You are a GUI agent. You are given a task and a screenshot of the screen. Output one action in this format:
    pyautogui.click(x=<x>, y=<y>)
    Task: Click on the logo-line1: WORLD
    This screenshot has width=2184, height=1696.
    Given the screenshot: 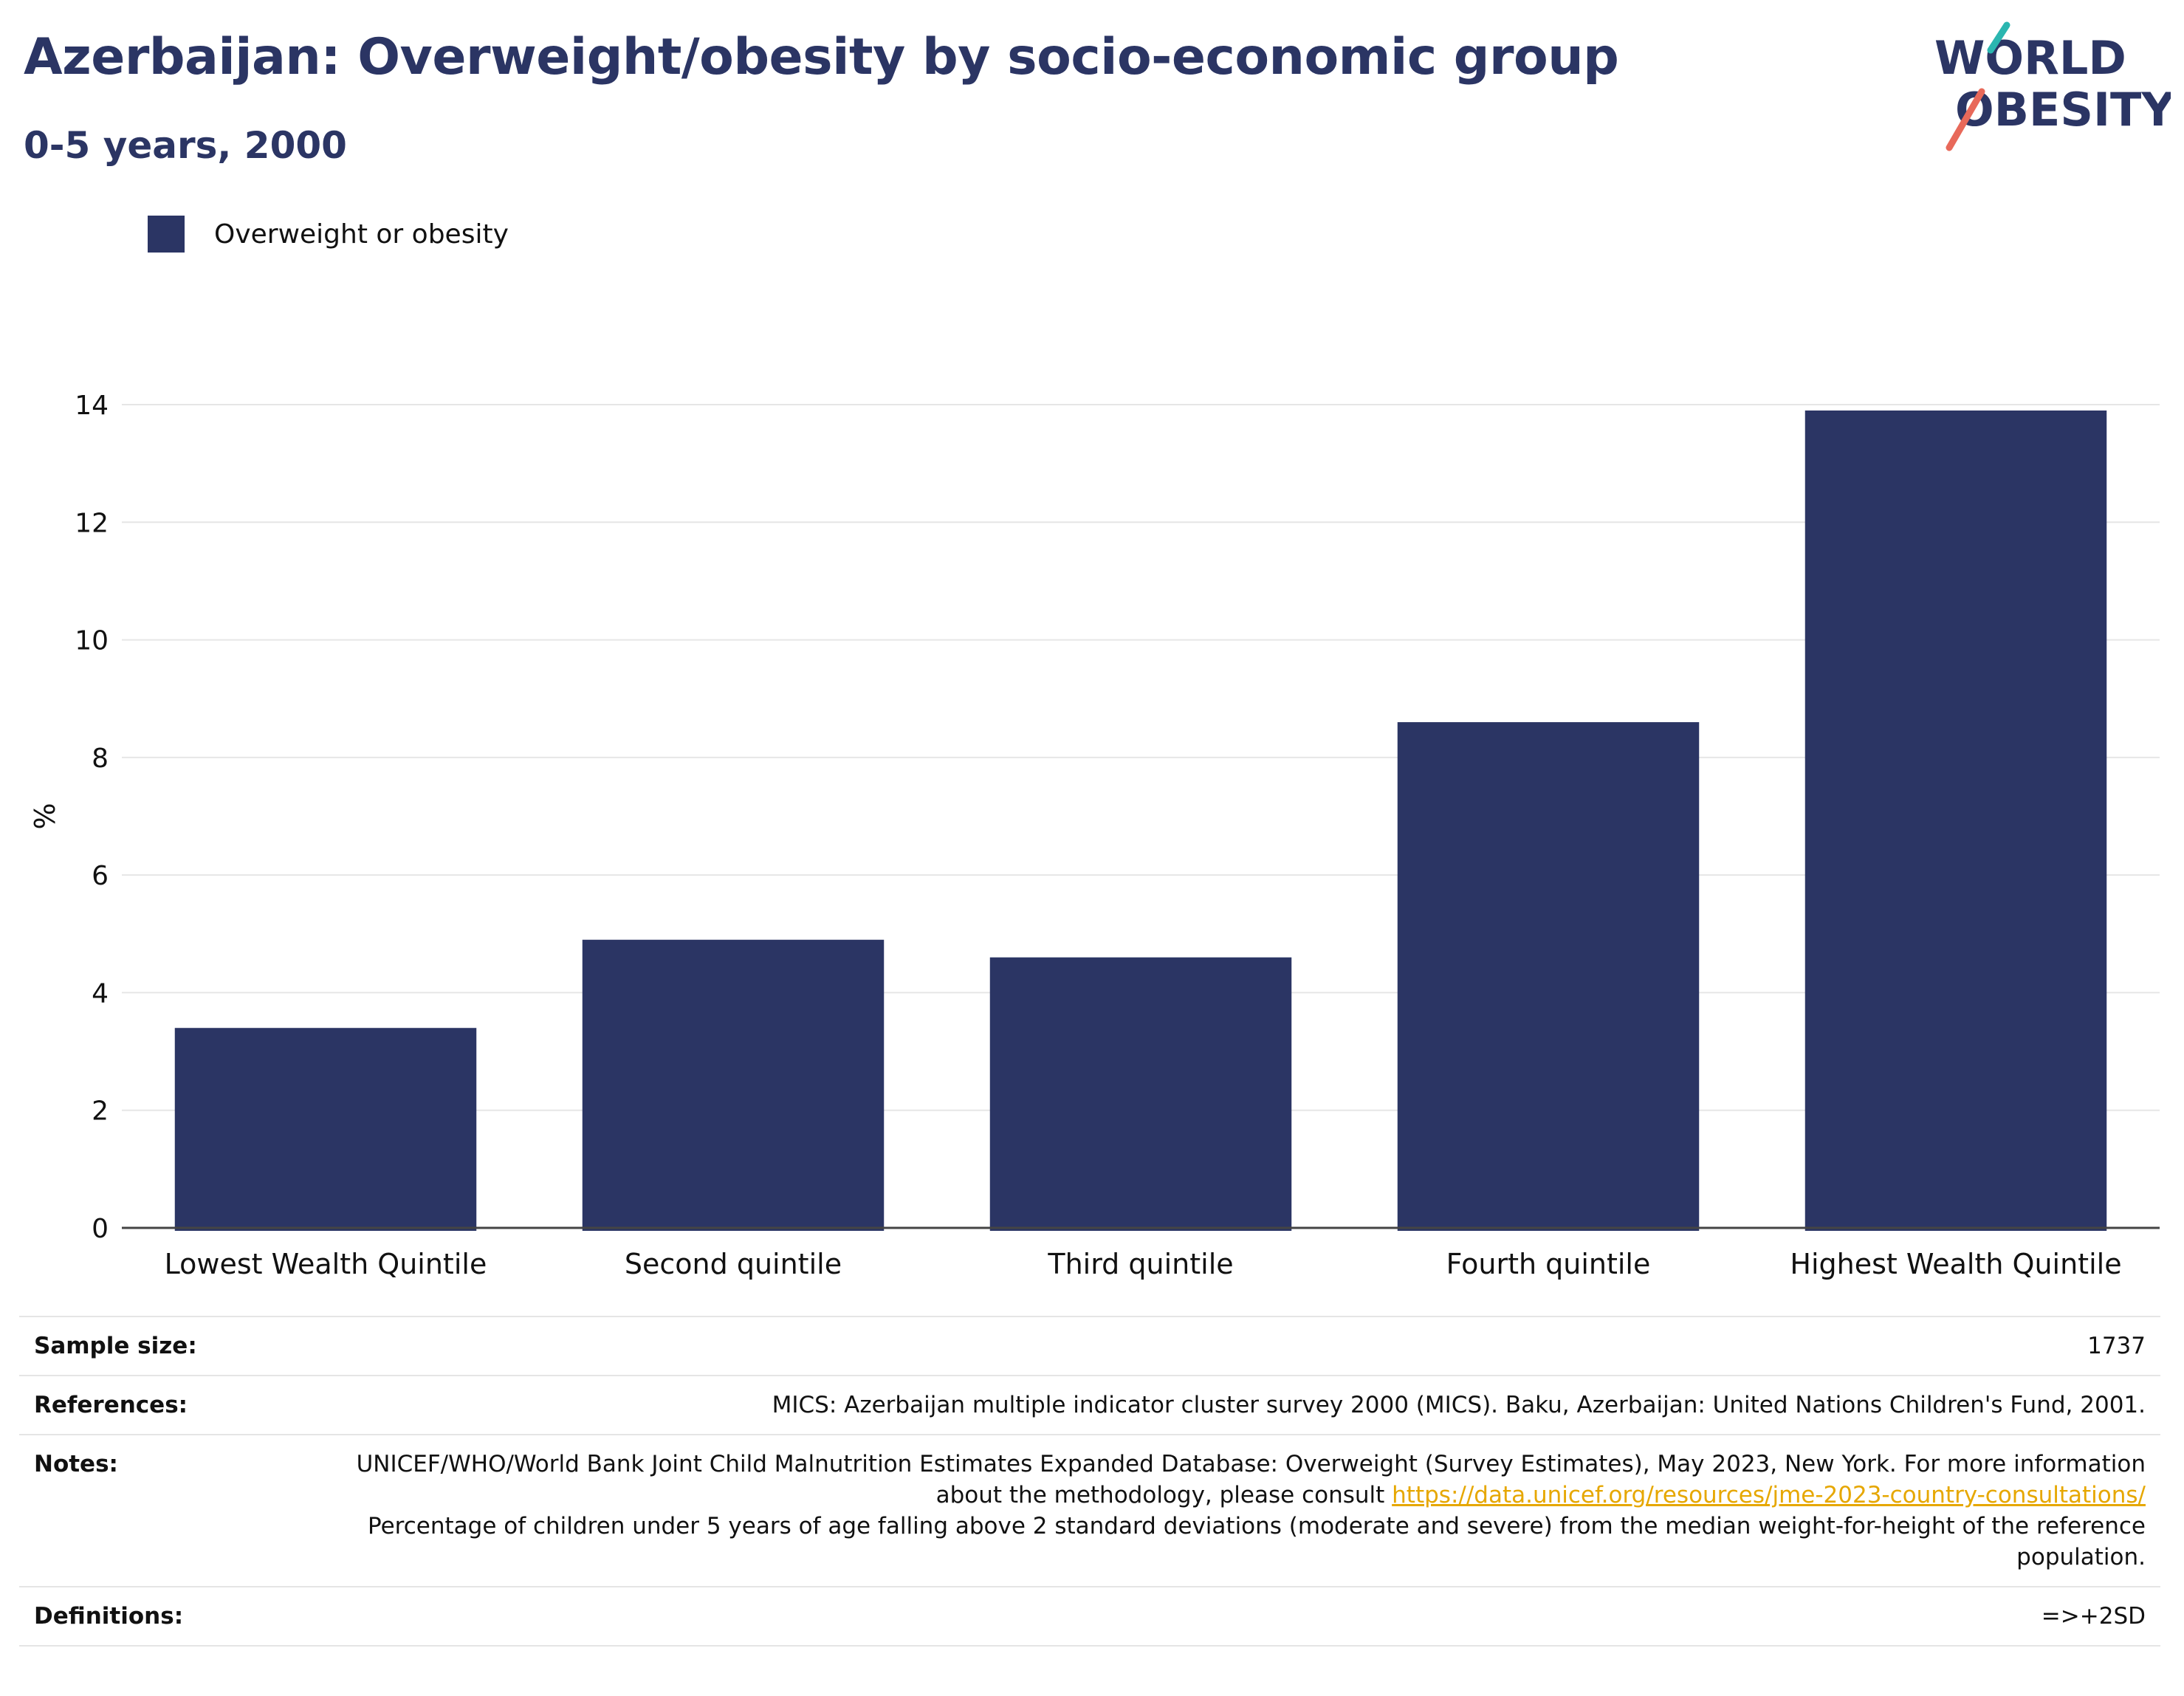 What is the action you would take?
    pyautogui.click(x=2030, y=58)
    